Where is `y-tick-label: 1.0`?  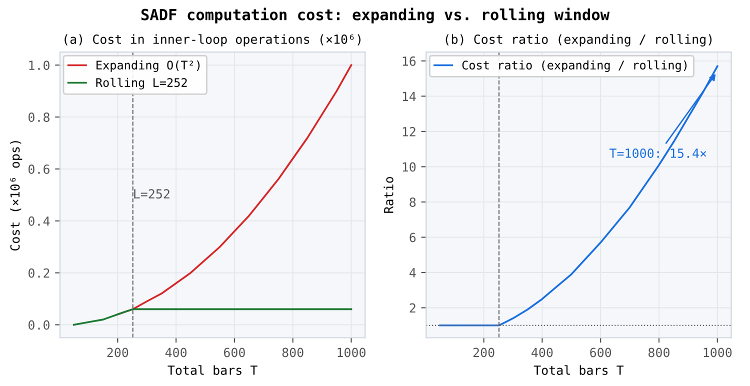
y-tick-label: 1.0 is located at coordinates (39, 65).